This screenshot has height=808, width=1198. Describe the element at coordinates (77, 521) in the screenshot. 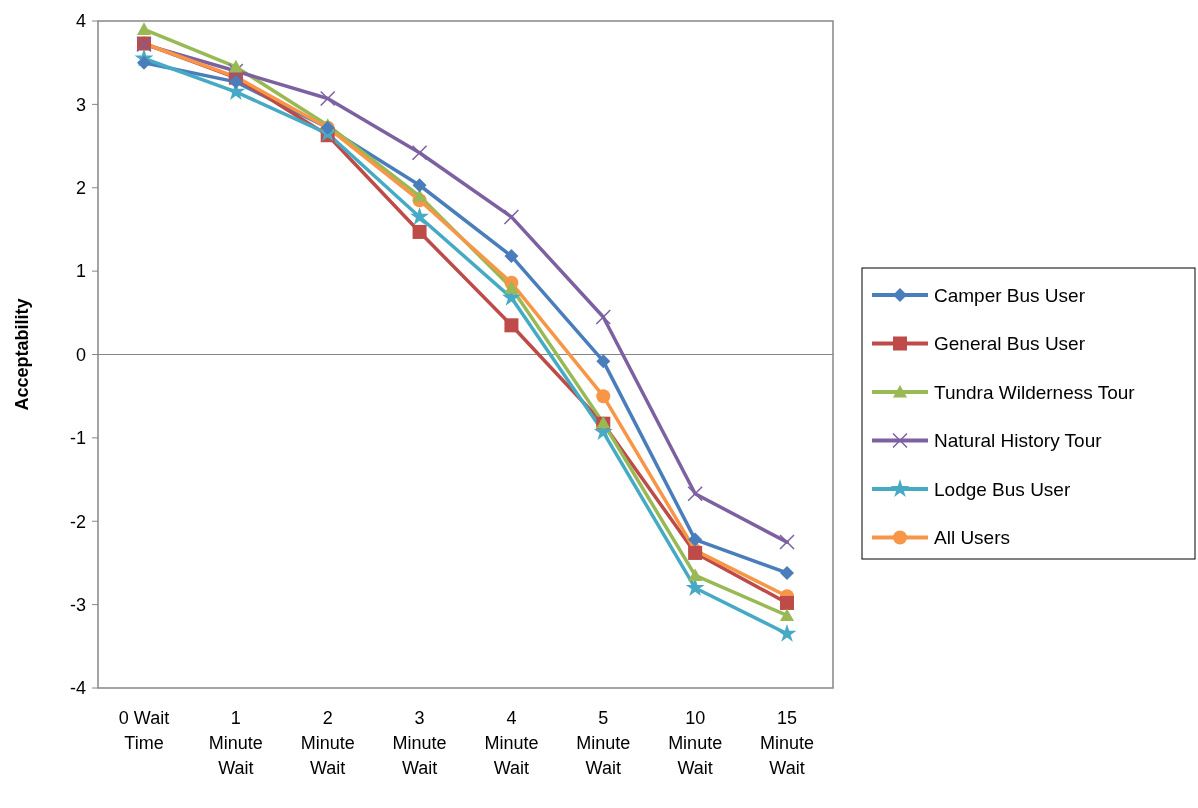

I see `y-tick-label: -2` at that location.